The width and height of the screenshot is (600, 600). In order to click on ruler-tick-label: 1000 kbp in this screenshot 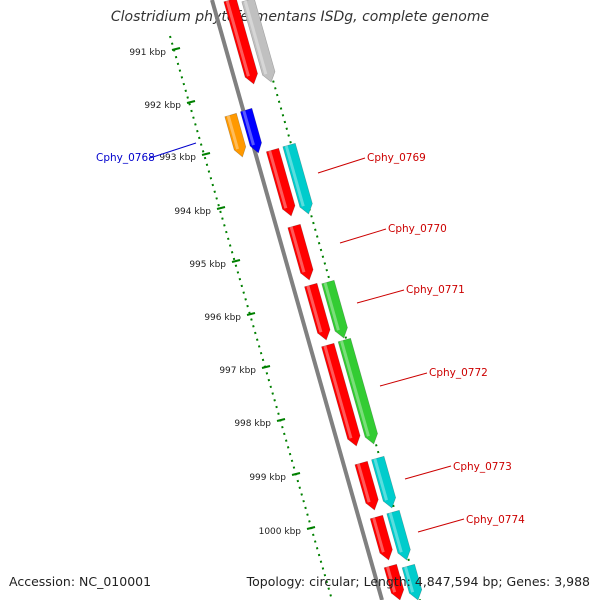, I will do `click(280, 532)`.